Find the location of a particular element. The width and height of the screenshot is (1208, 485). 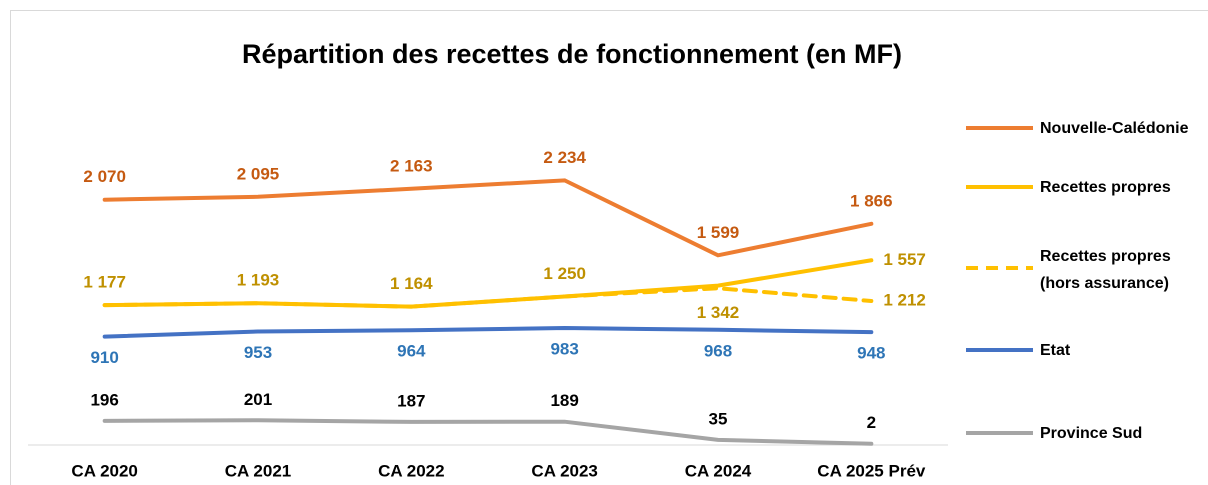

data-label: 1 193 is located at coordinates (258, 280).